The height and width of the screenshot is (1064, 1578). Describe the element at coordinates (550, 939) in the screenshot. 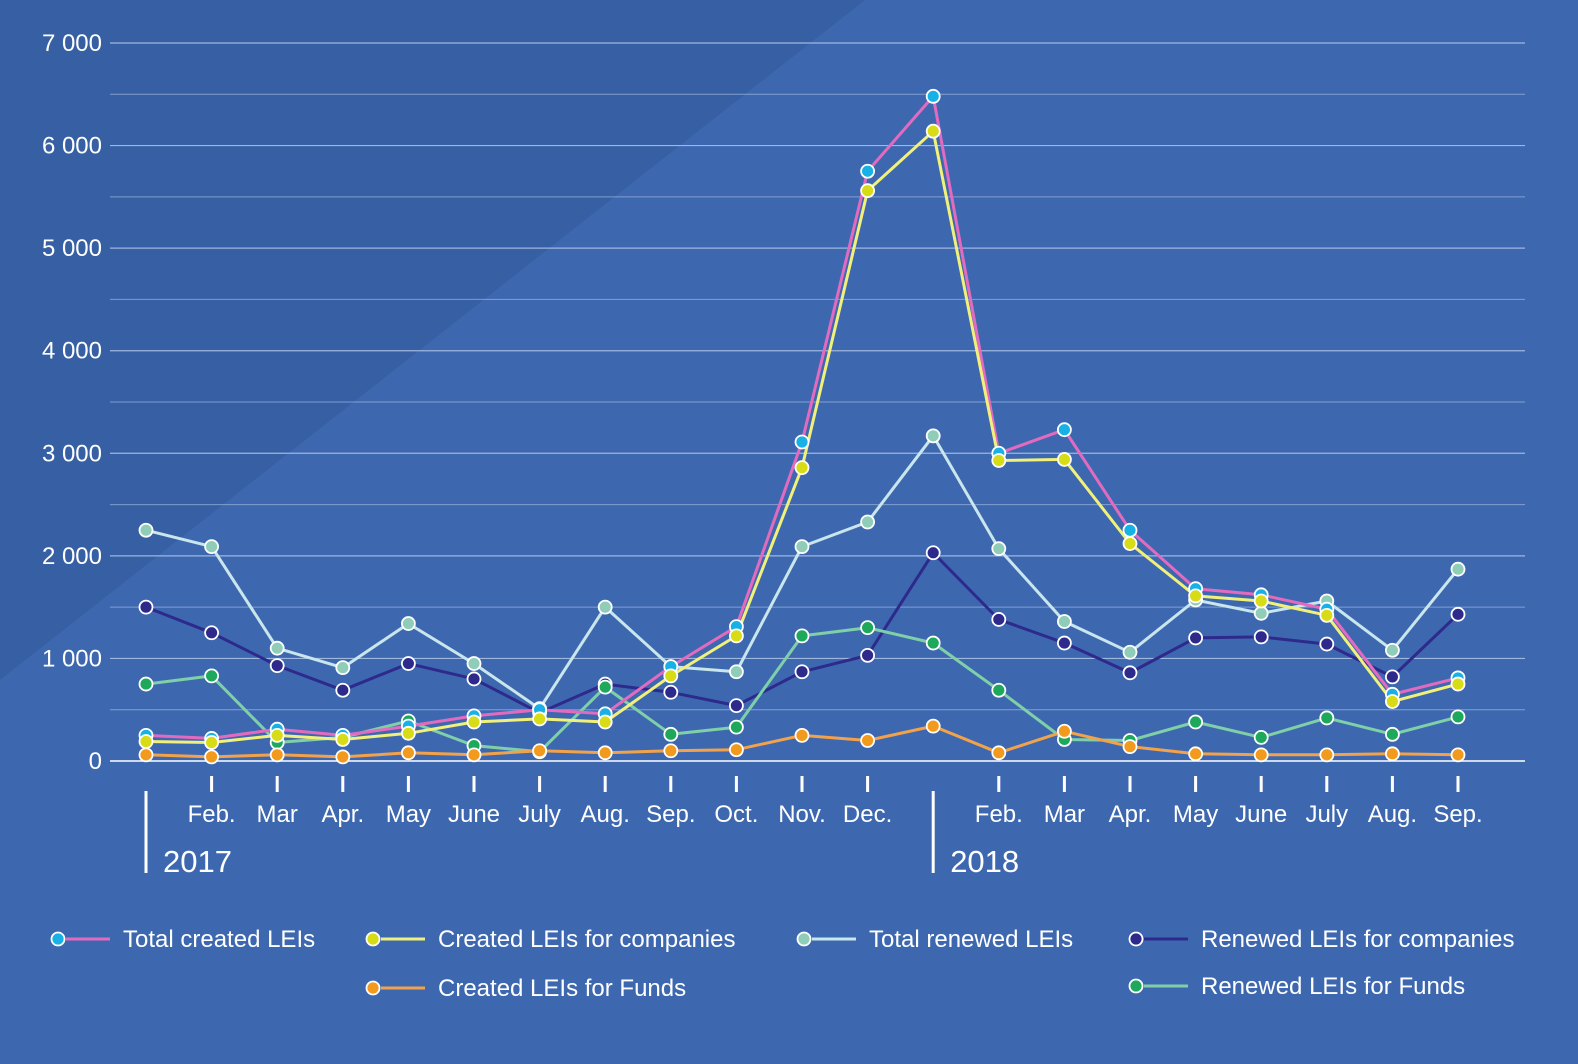

I see `legend-item: Created LEIs for companies` at that location.